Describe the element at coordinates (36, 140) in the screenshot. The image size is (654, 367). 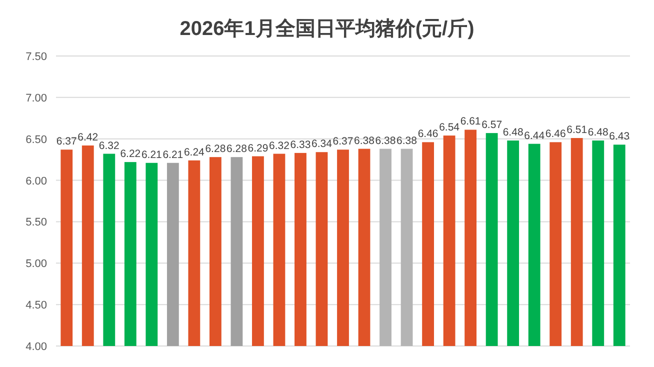
I see `y-tick-label: 6.50` at that location.